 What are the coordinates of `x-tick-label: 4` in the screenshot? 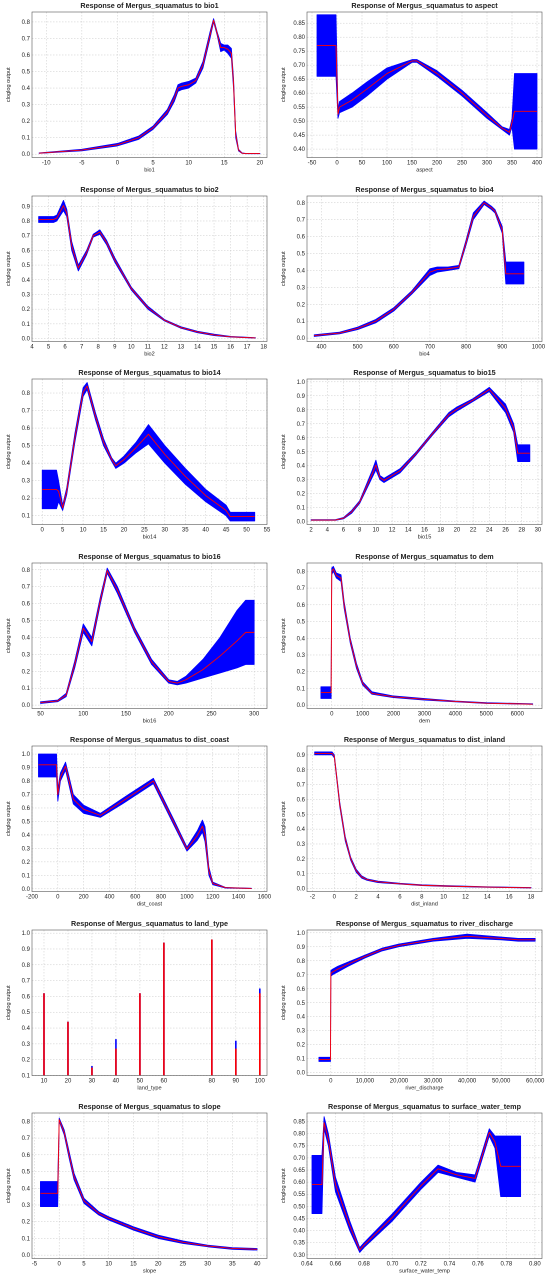 It's located at (32, 347).